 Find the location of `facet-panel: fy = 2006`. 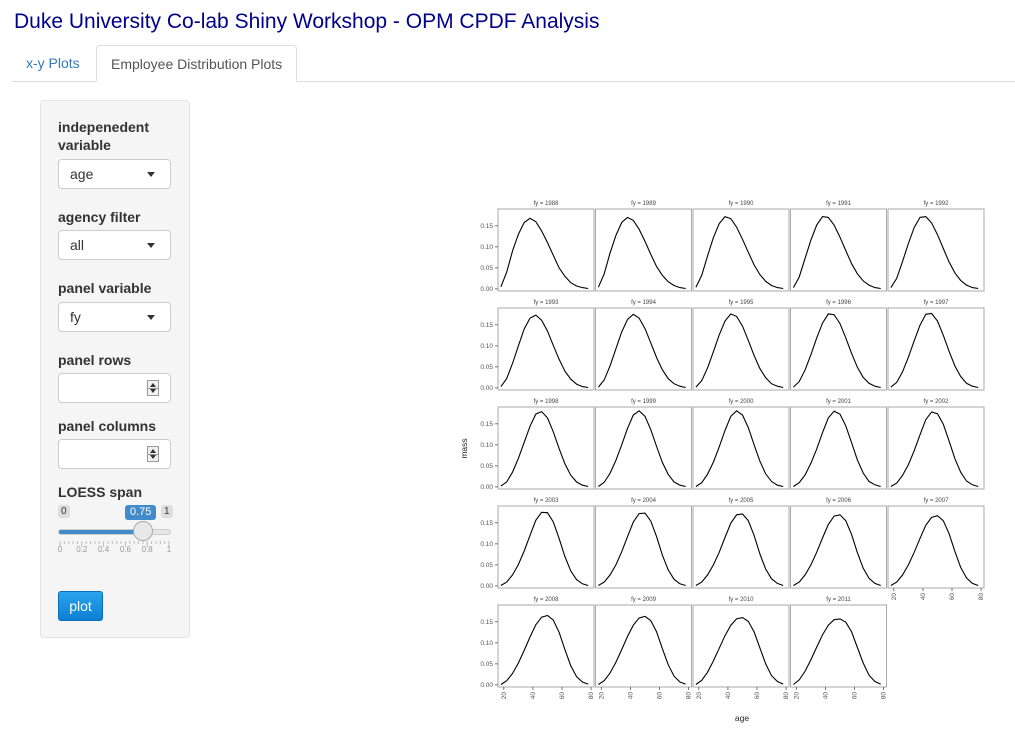

facet-panel: fy = 2006 is located at coordinates (838, 543).